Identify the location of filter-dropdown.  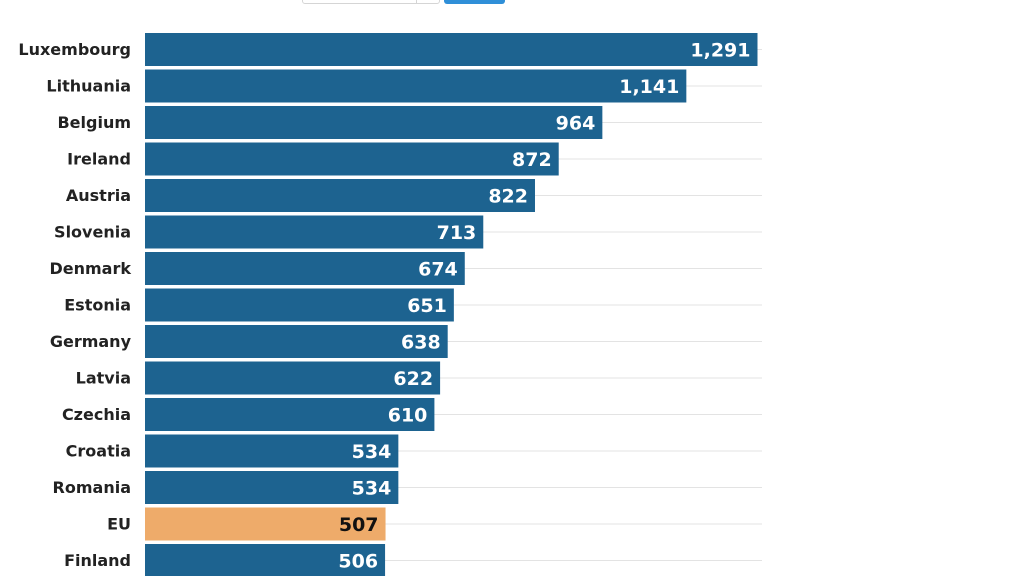
(371, 2).